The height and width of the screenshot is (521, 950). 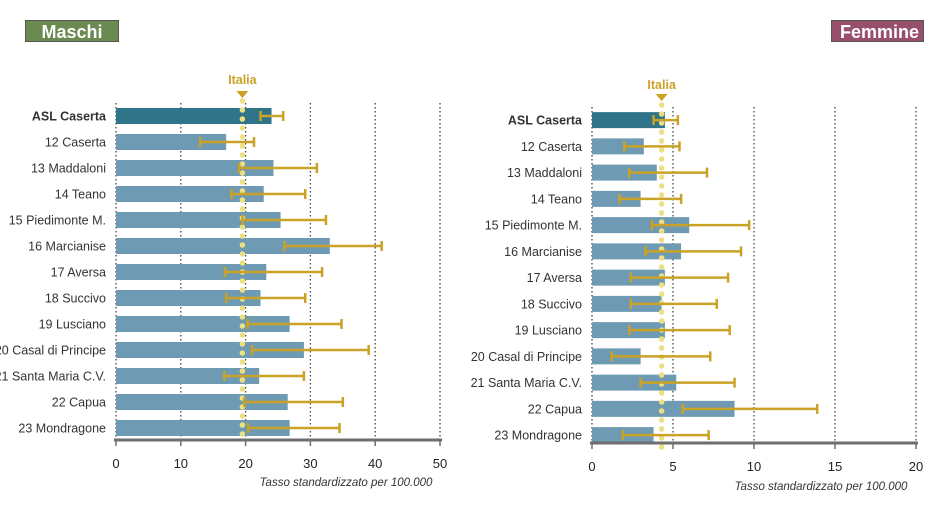 What do you see at coordinates (544, 173) in the screenshot?
I see `femmine-category-label: 13 Maddaloni` at bounding box center [544, 173].